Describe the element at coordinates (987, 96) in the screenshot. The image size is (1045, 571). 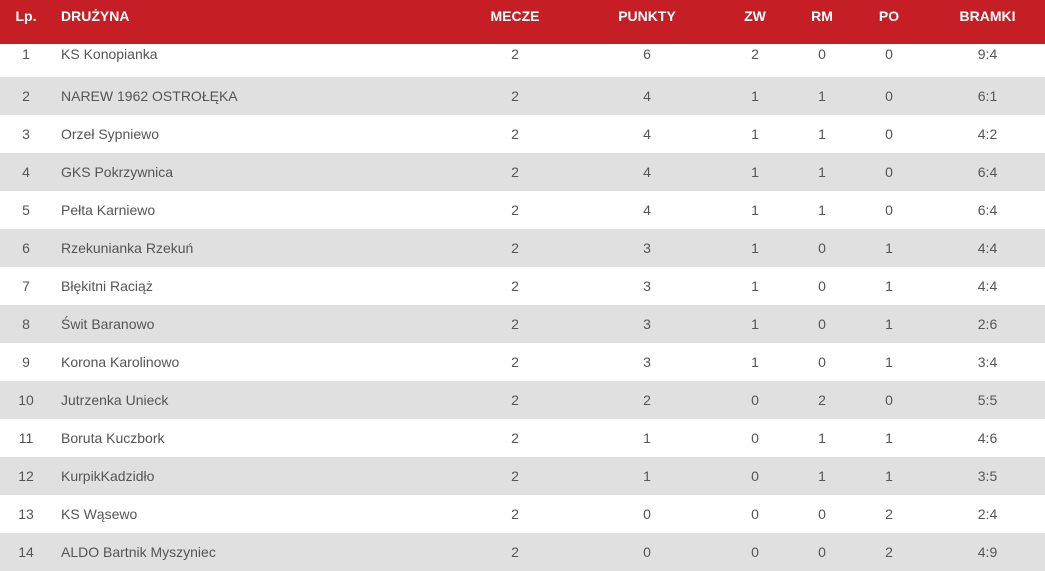
I see `cell-goals: 6:1` at that location.